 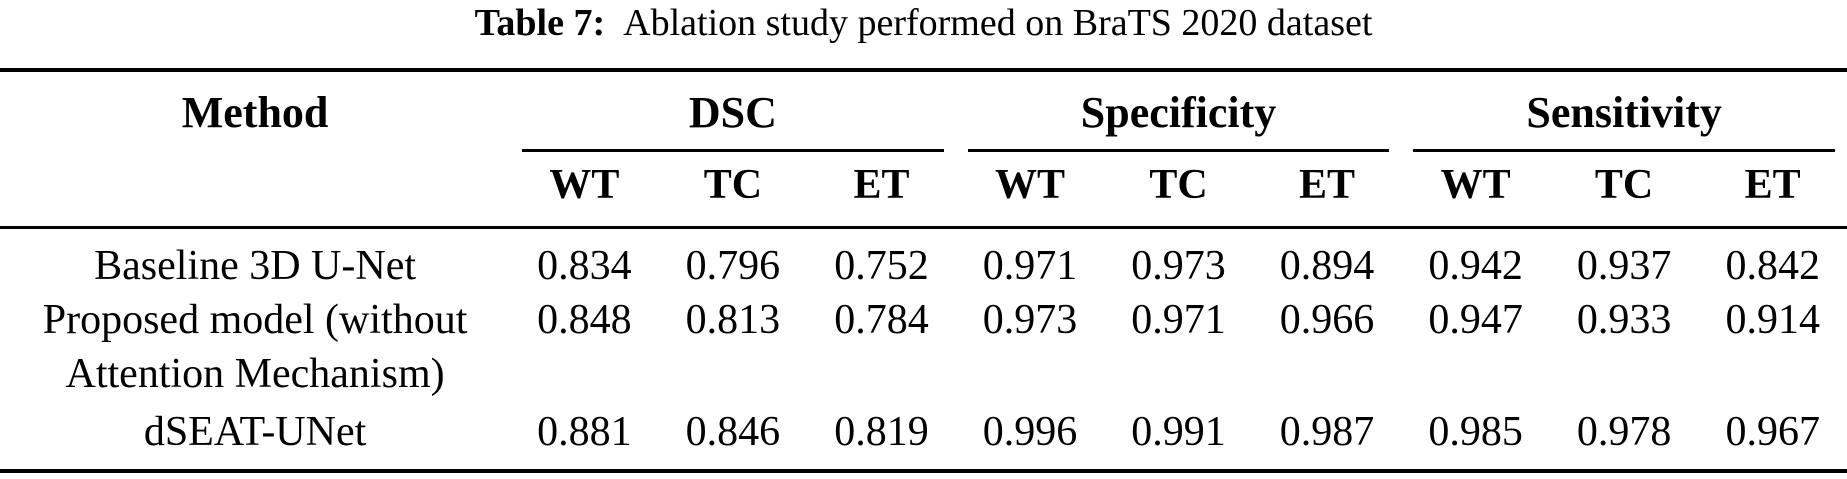 What do you see at coordinates (255, 112) in the screenshot?
I see `col-header-method: Method` at bounding box center [255, 112].